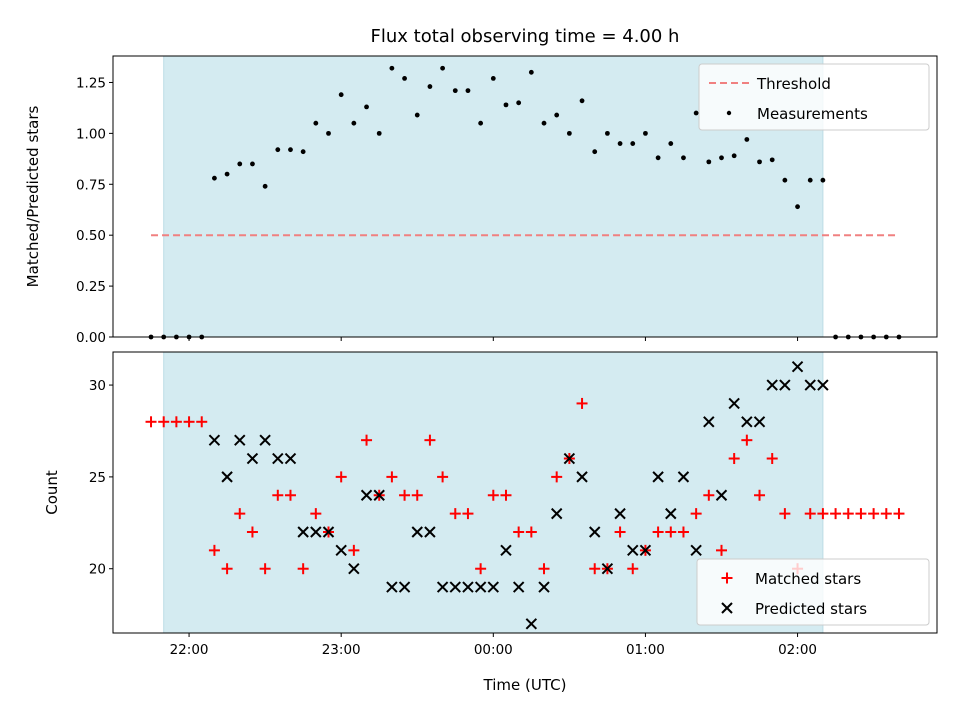 The height and width of the screenshot is (720, 960). Describe the element at coordinates (525, 36) in the screenshot. I see `chart-title: Flux total observing time = 4.00 h` at that location.